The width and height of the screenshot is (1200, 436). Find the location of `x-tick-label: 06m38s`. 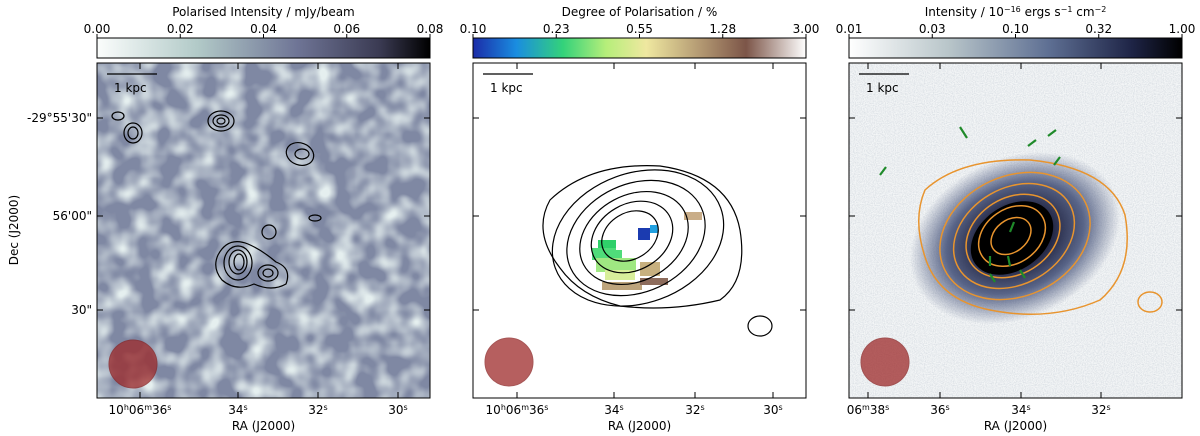

x-tick-label: 06m38s is located at coordinates (868, 410).